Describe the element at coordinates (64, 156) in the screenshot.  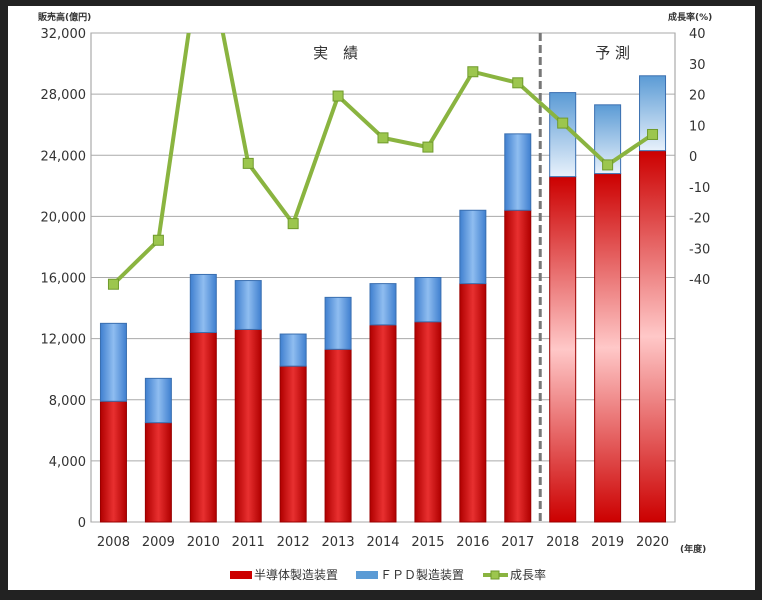
I see `y-tick-label: 24,000` at that location.